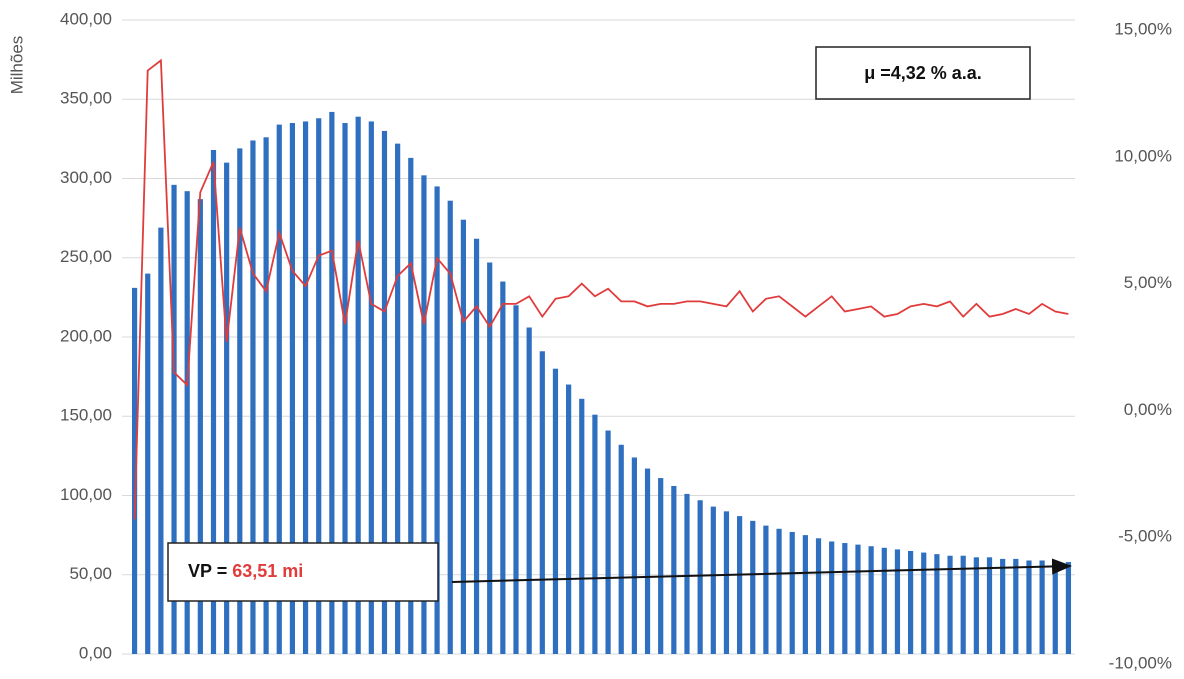  I want to click on y2-tick-label: 5,00%, so click(1148, 282).